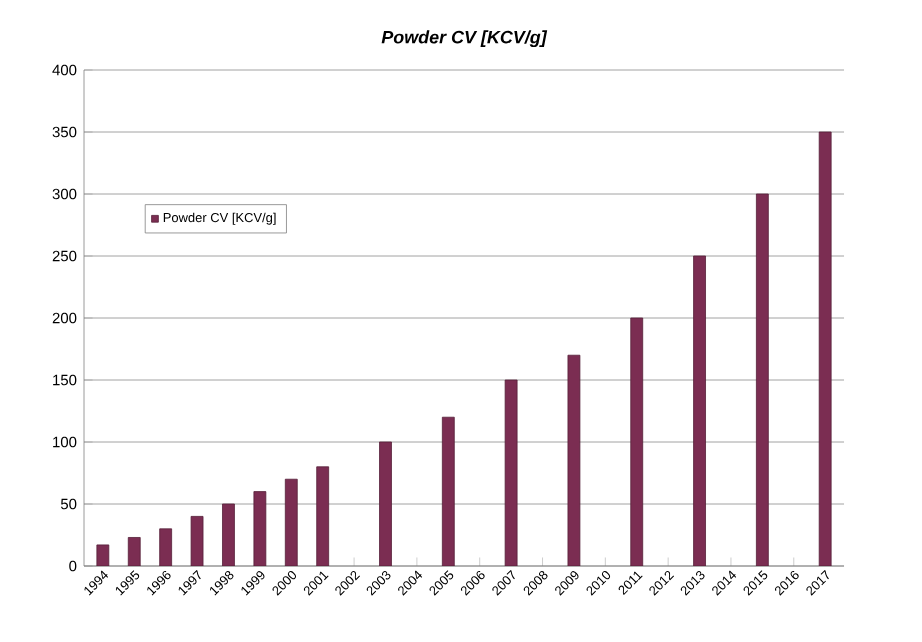  Describe the element at coordinates (464, 38) in the screenshot. I see `chart-title: Powder CV [KCV/g]` at that location.